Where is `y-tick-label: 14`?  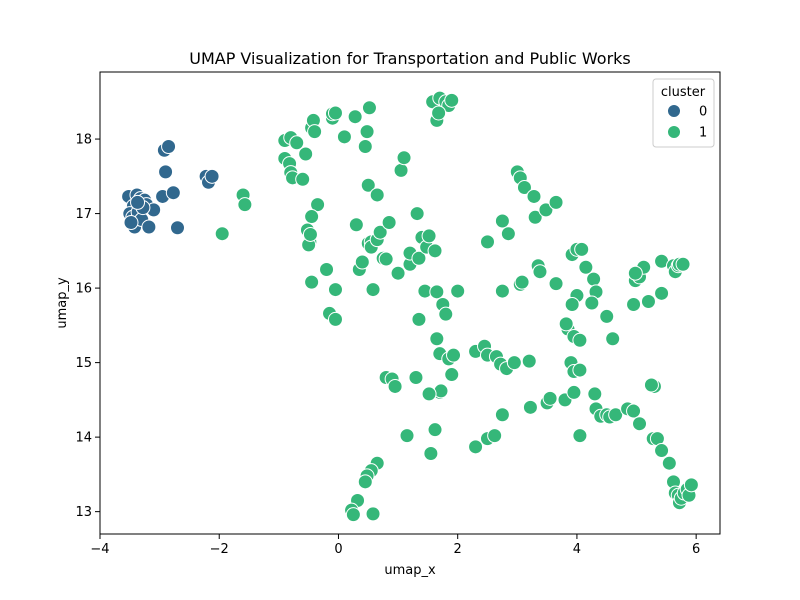 y-tick-label: 14 is located at coordinates (83, 438).